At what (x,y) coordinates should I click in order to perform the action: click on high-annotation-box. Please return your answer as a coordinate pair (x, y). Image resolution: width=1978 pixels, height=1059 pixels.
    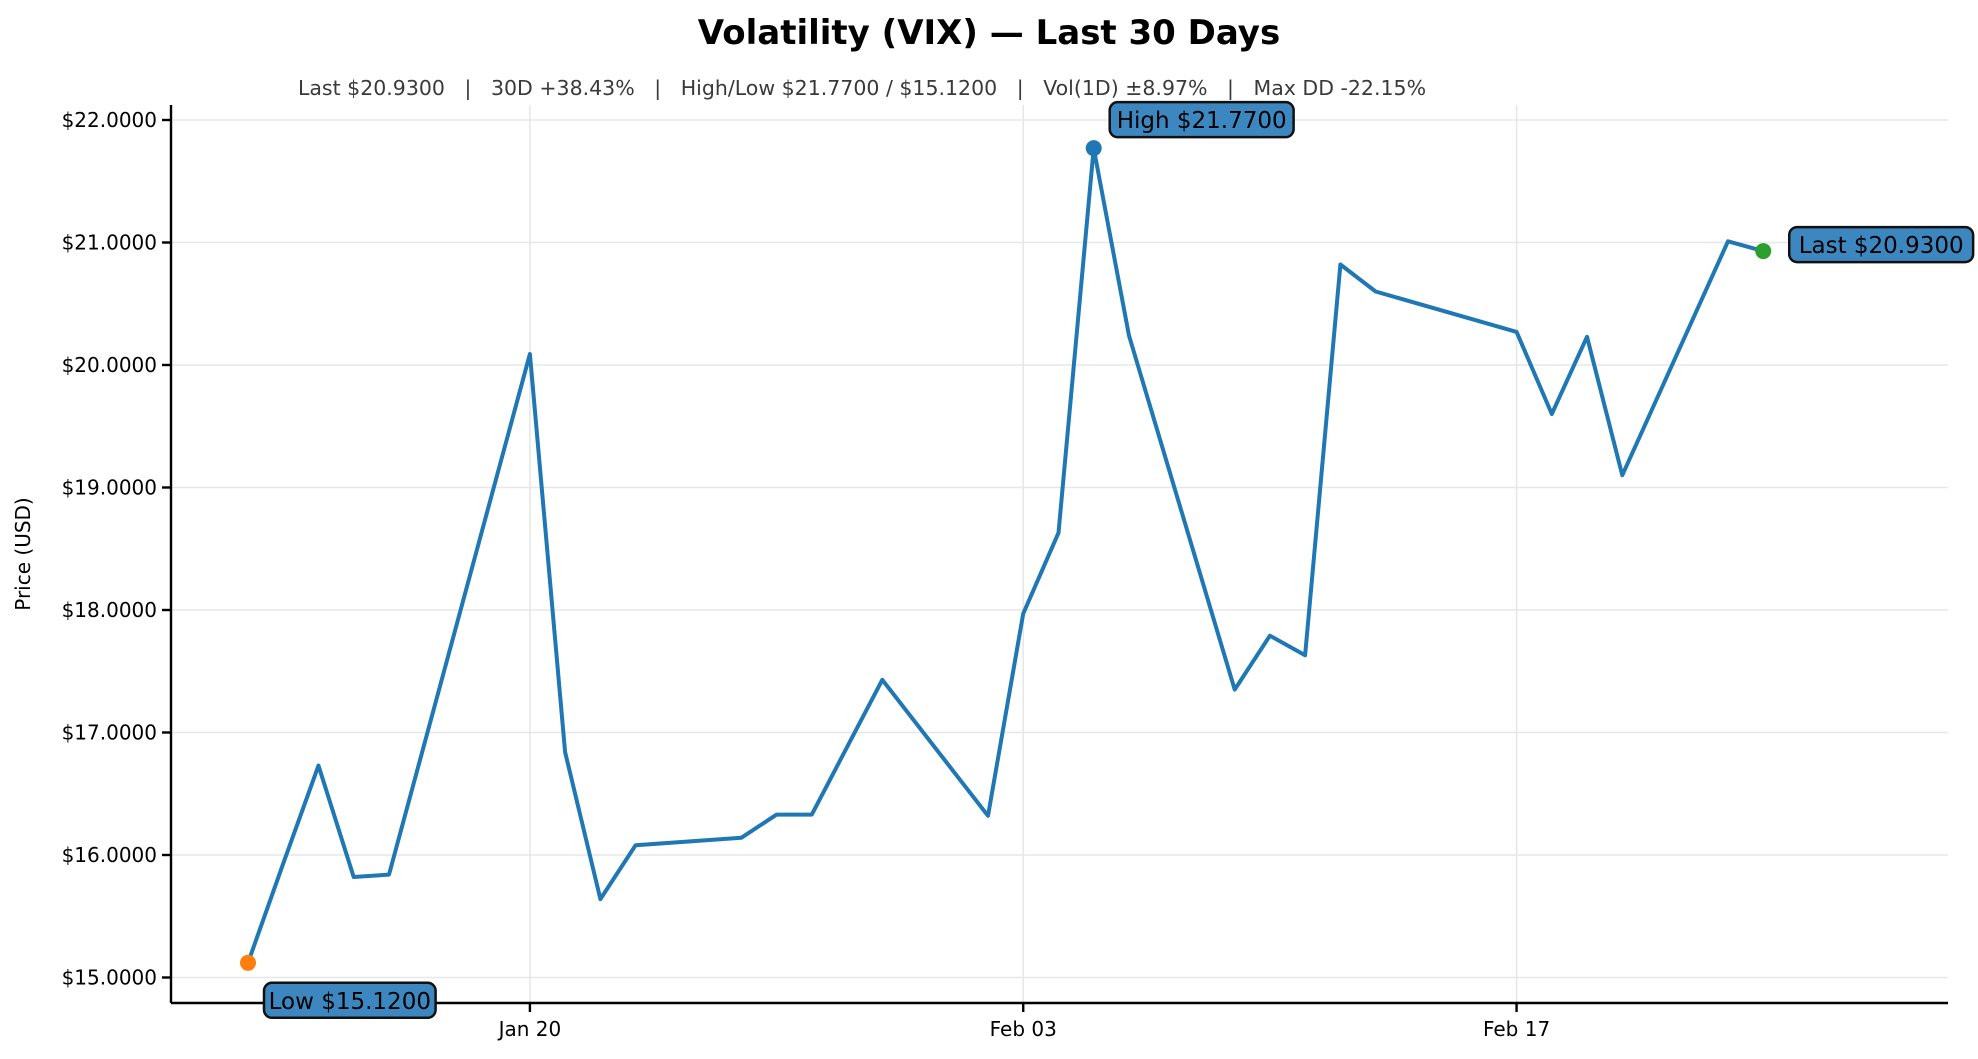
    Looking at the image, I should click on (1201, 119).